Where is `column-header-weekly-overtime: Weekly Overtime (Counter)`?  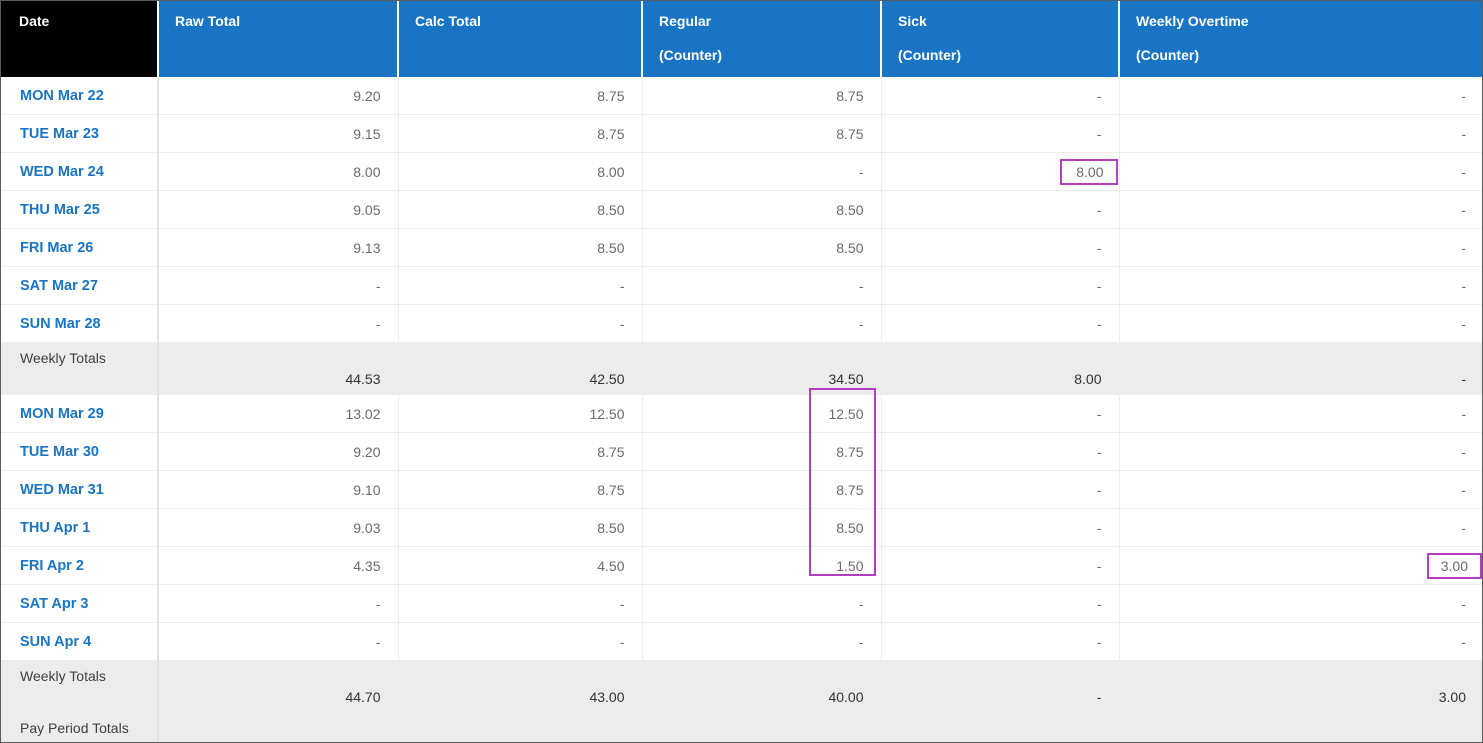
column-header-weekly-overtime: Weekly Overtime (Counter) is located at coordinates (1300, 39).